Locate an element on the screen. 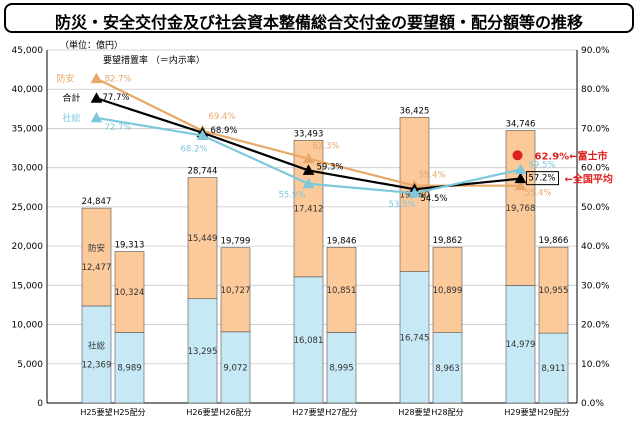  y-tick-label: 25,000 is located at coordinates (28, 208).